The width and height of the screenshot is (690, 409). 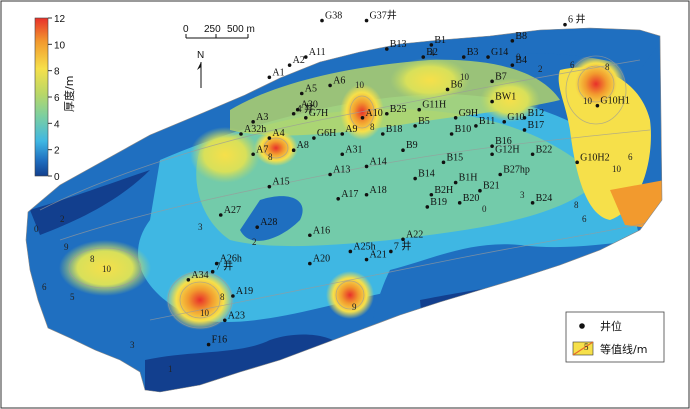 I want to click on well-label: G7H, so click(x=318, y=113).